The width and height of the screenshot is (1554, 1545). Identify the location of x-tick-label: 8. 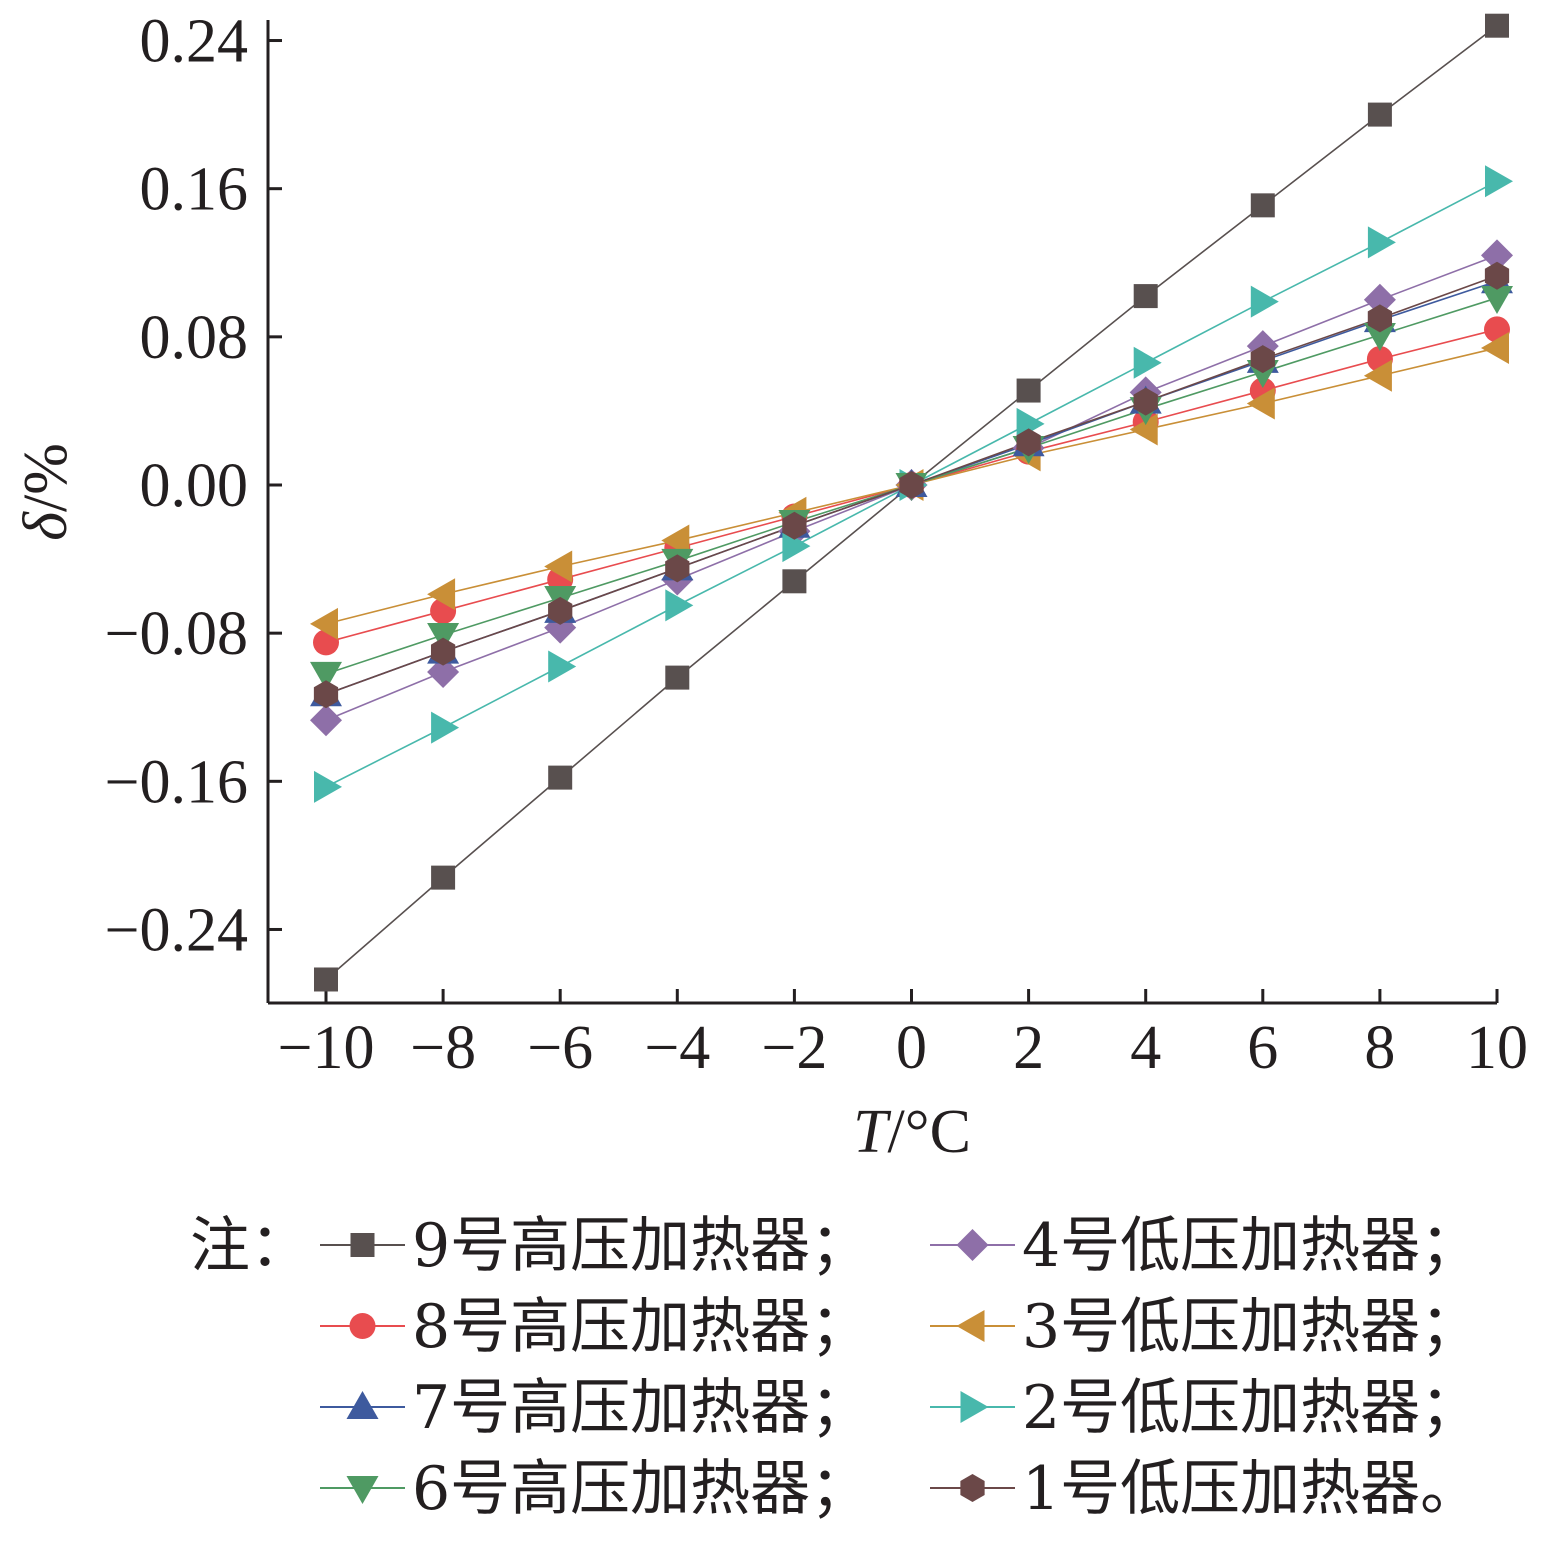
(1379, 1048).